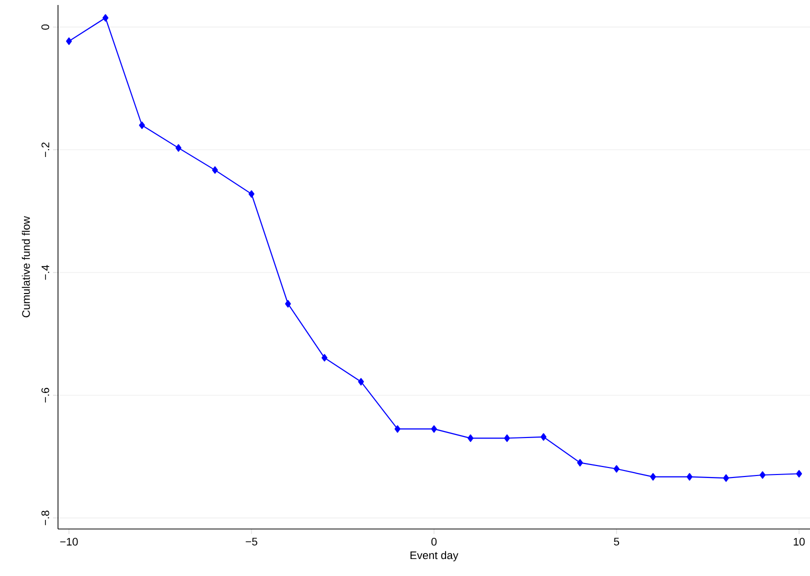 The image size is (810, 576). What do you see at coordinates (45, 27) in the screenshot?
I see `y-tick-label: 0` at bounding box center [45, 27].